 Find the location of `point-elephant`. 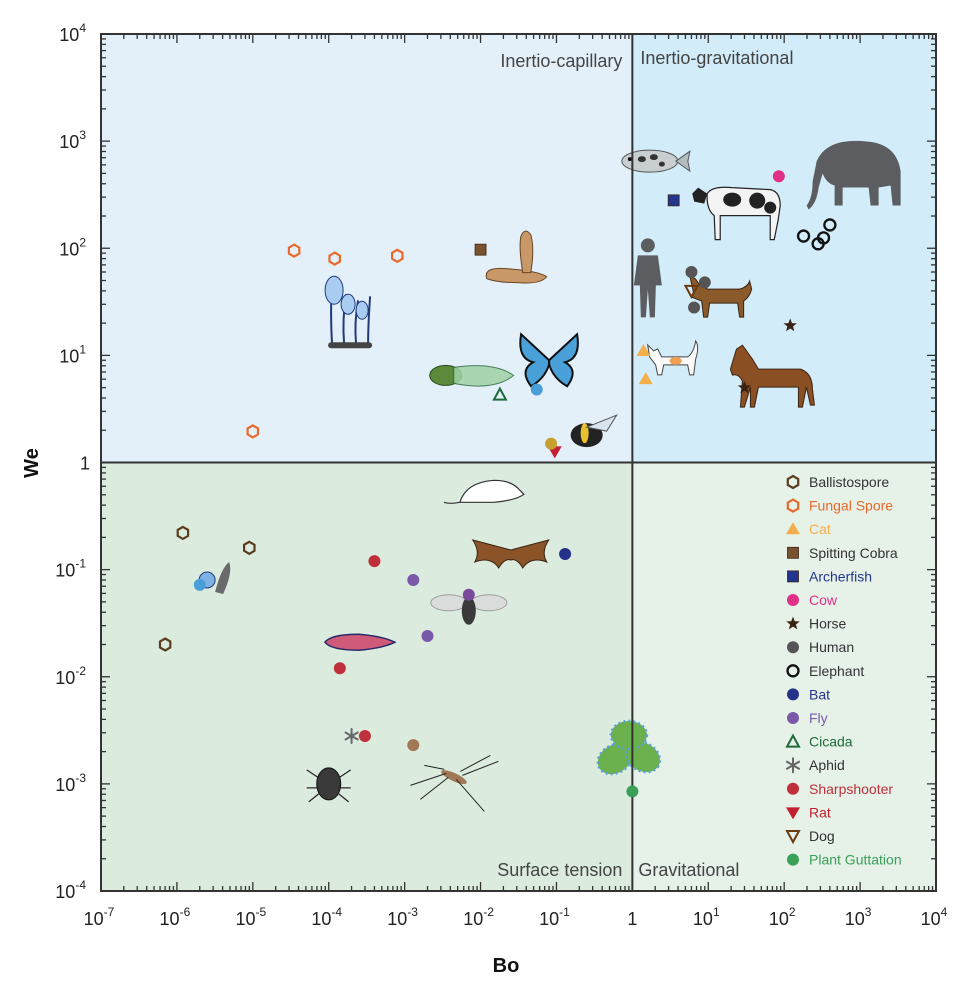

point-elephant is located at coordinates (823, 238).